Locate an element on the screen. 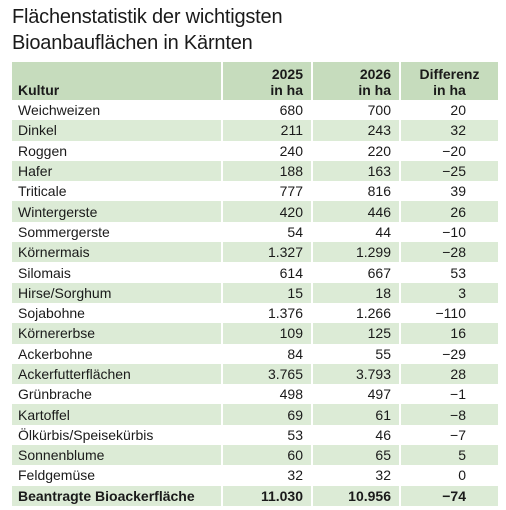 This screenshot has height=510, width=506. number-cell: −7 is located at coordinates (448, 435).